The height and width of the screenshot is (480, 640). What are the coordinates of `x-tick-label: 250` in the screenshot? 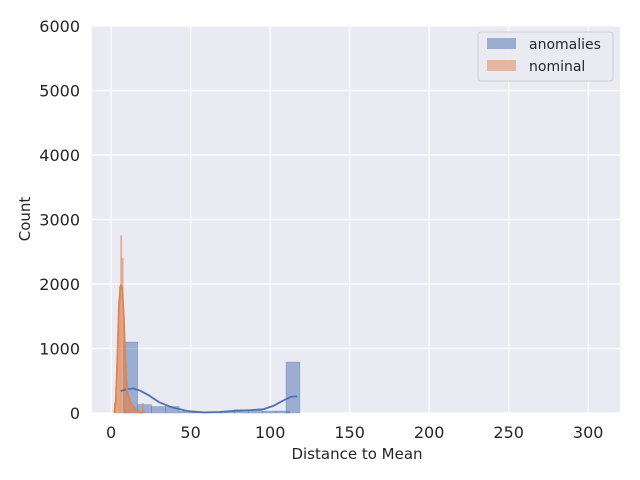 It's located at (508, 432).